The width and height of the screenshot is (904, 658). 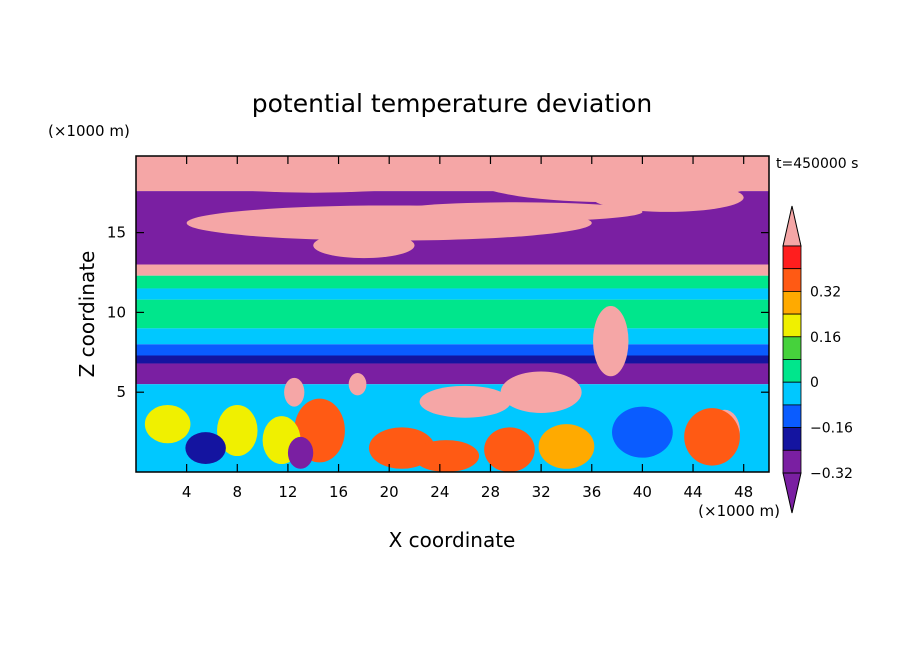 I want to click on x-tick-label: 4, so click(x=187, y=492).